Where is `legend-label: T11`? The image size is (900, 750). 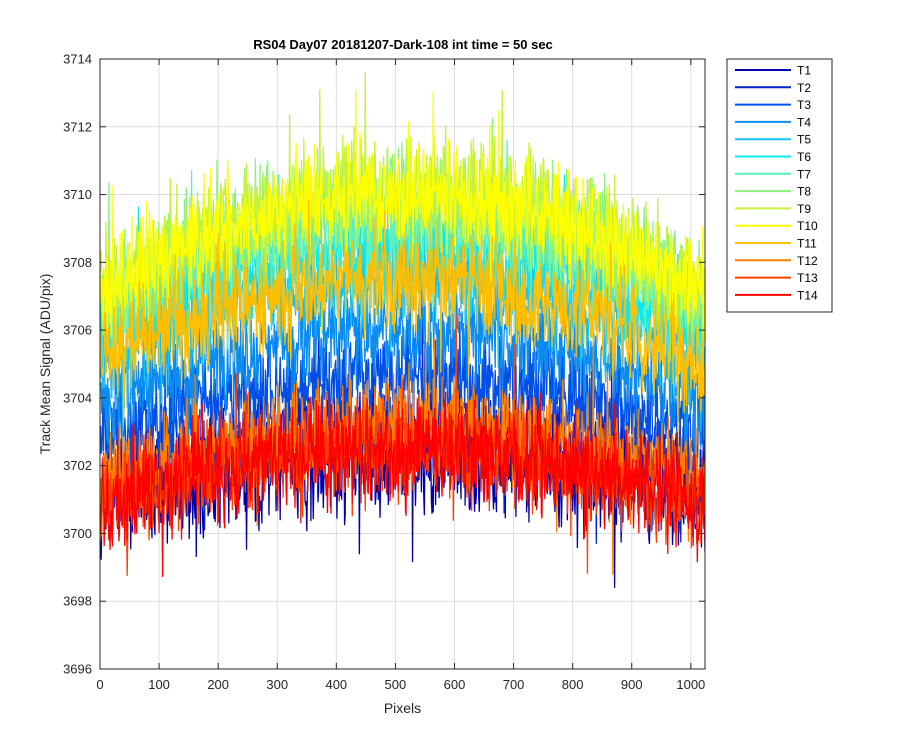 legend-label: T11 is located at coordinates (807, 244).